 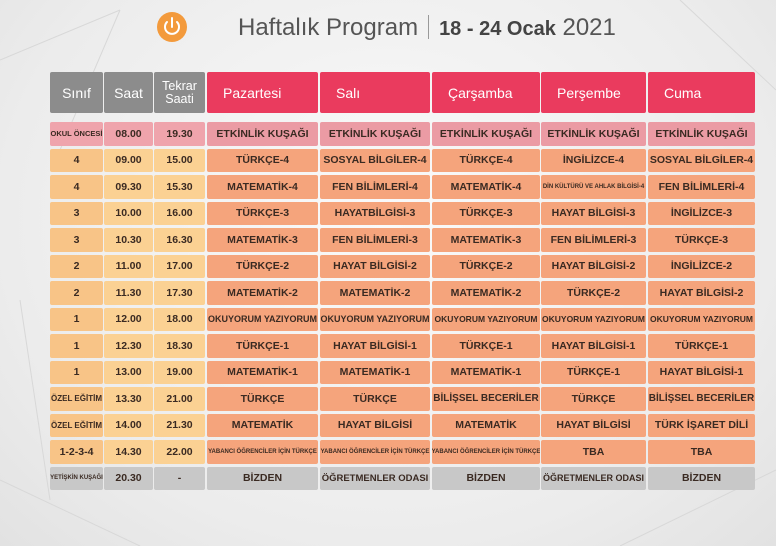 What do you see at coordinates (179, 266) in the screenshot?
I see `table-cell: 17.00` at bounding box center [179, 266].